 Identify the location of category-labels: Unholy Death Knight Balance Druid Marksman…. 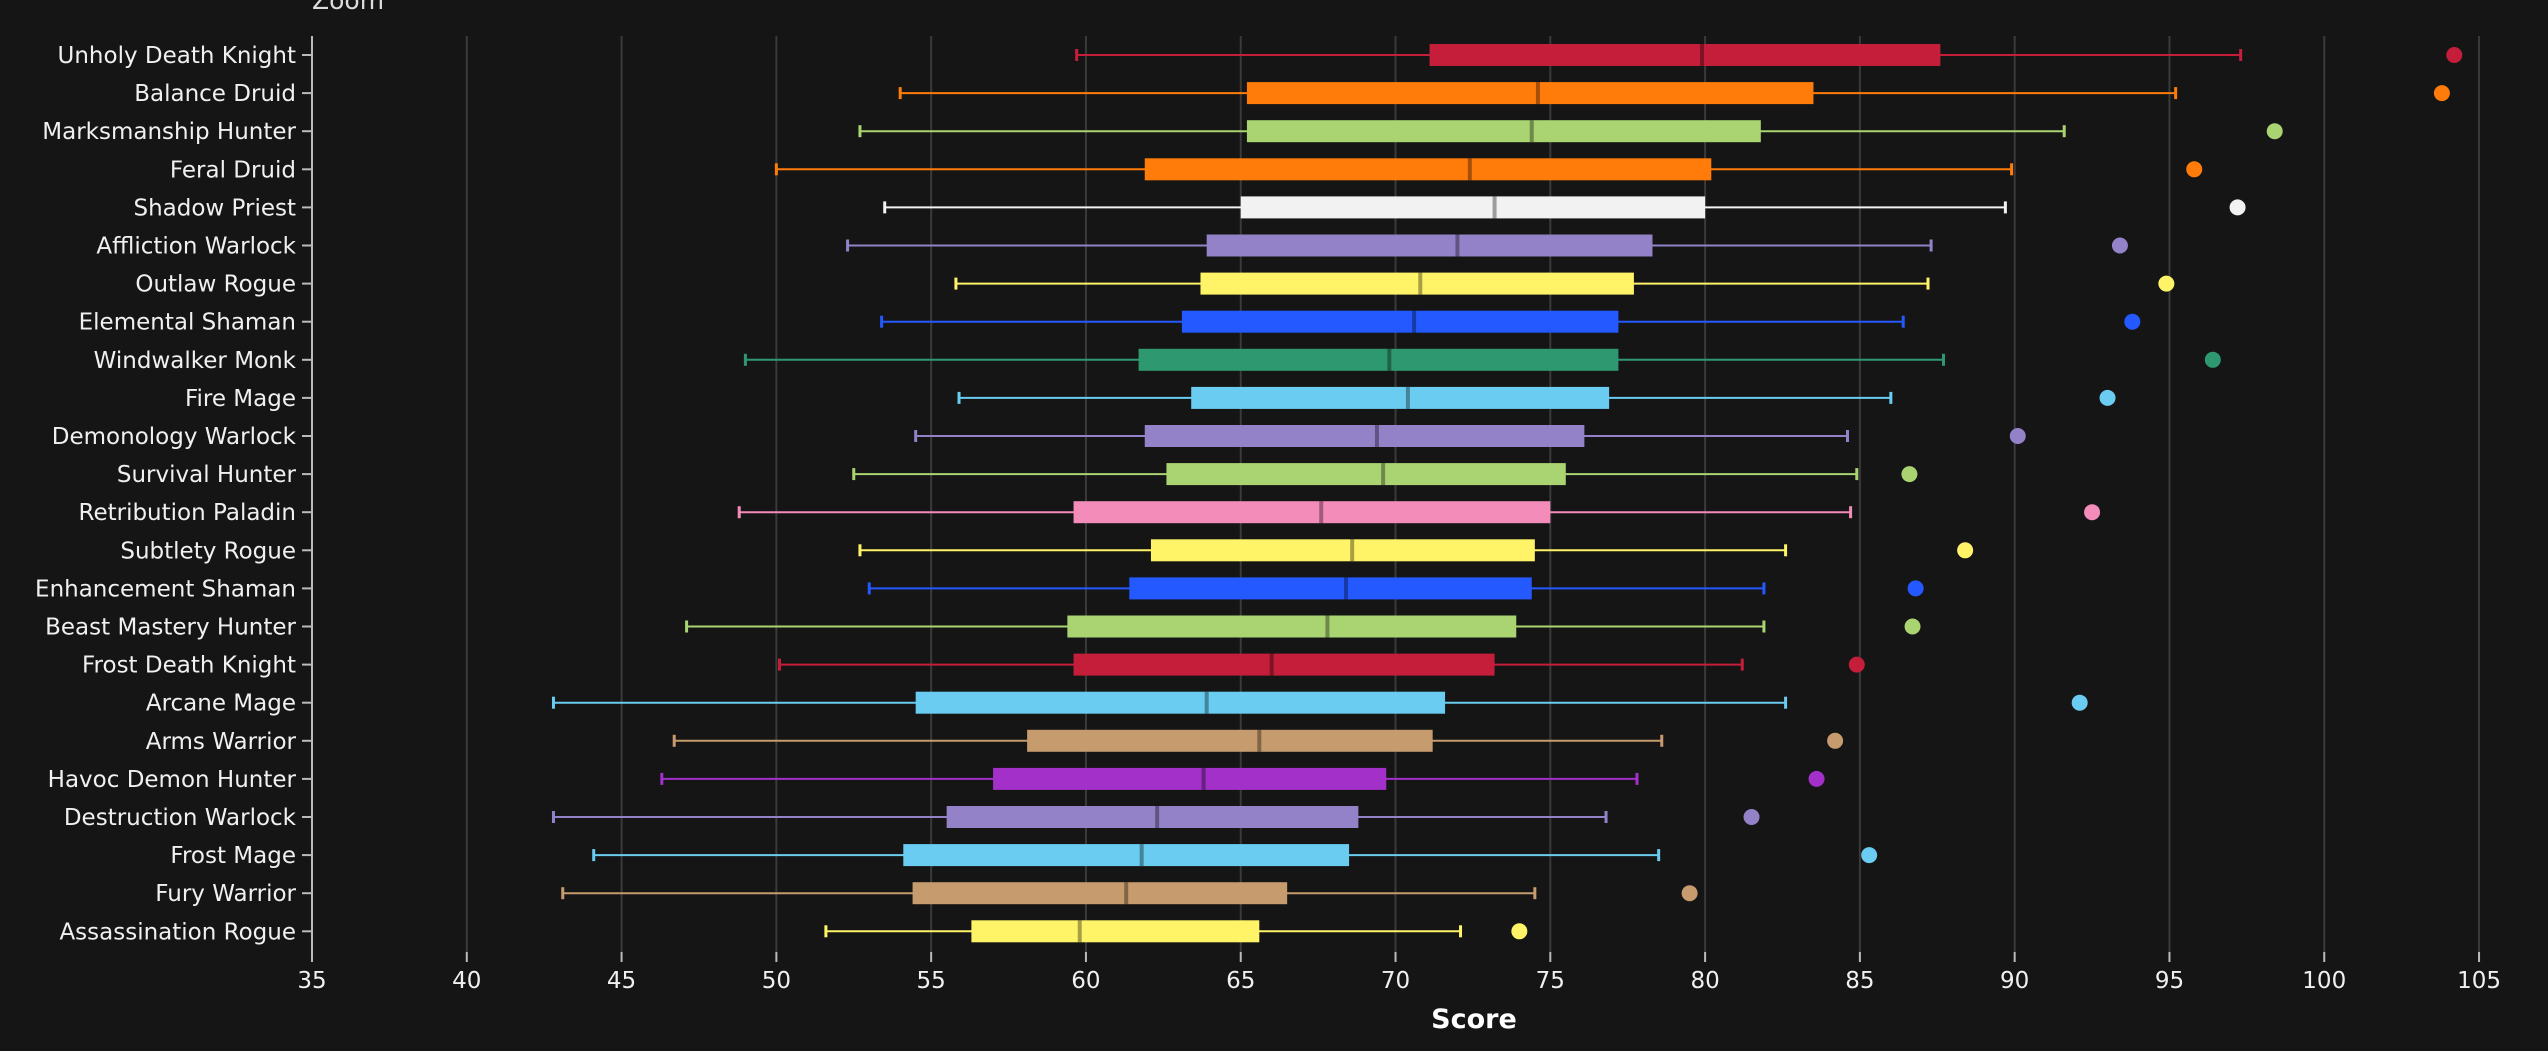
(166, 494).